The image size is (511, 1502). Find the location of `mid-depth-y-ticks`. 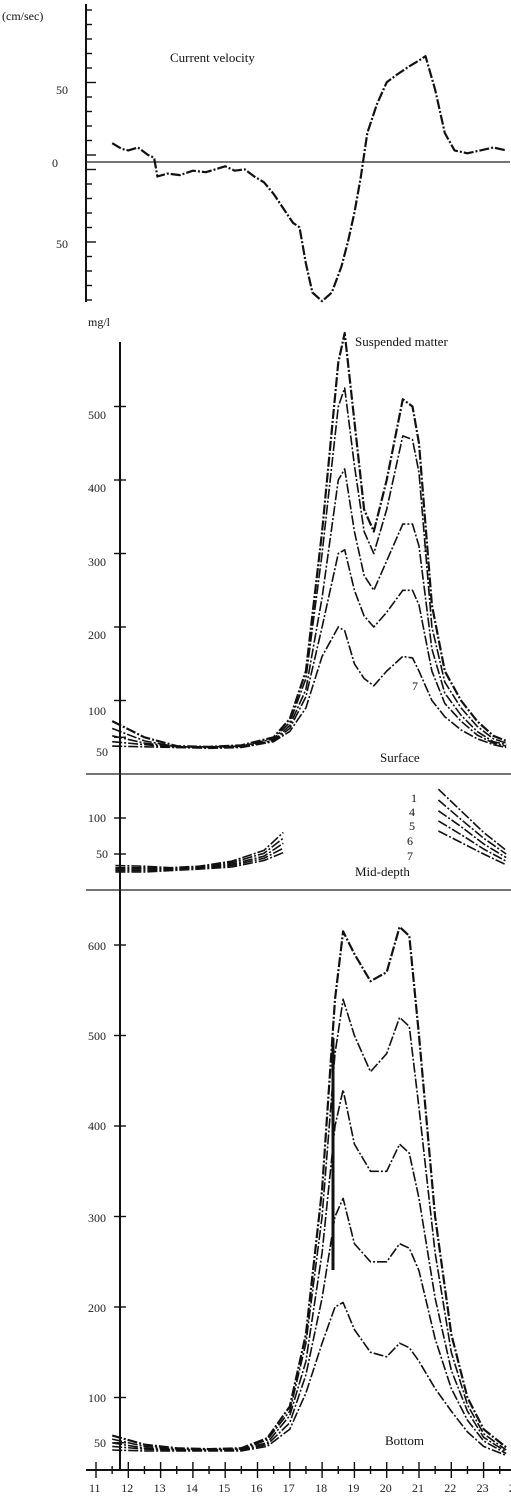

mid-depth-y-ticks is located at coordinates (120, 836).